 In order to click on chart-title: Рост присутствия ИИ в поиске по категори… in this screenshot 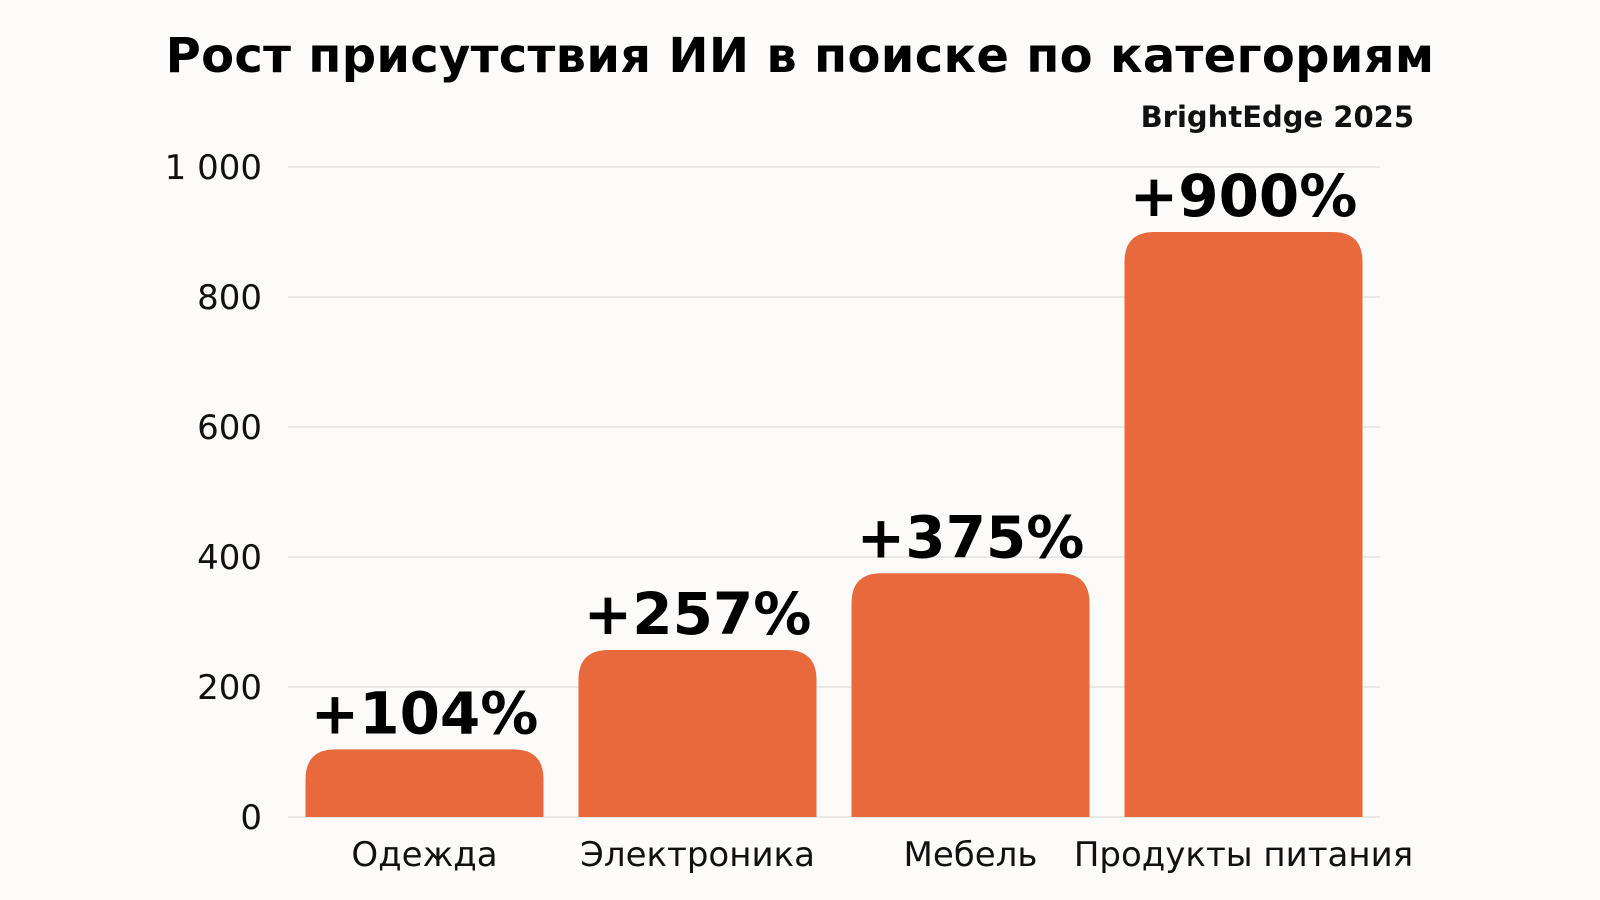, I will do `click(800, 56)`.